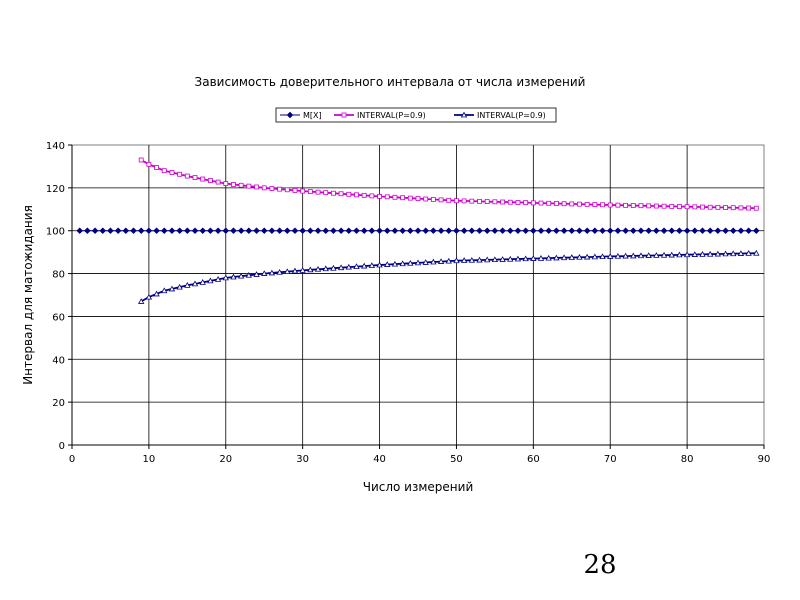 This screenshot has width=800, height=600. I want to click on y-tick-label: 120, so click(55, 189).